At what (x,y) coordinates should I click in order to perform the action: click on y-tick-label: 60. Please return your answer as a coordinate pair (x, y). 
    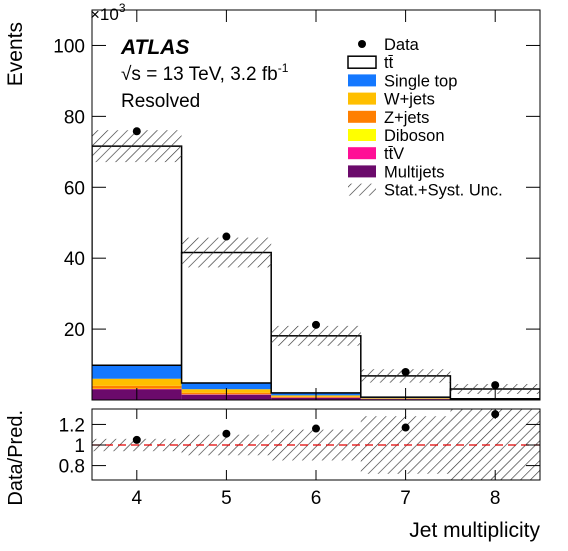
    Looking at the image, I should click on (74, 188).